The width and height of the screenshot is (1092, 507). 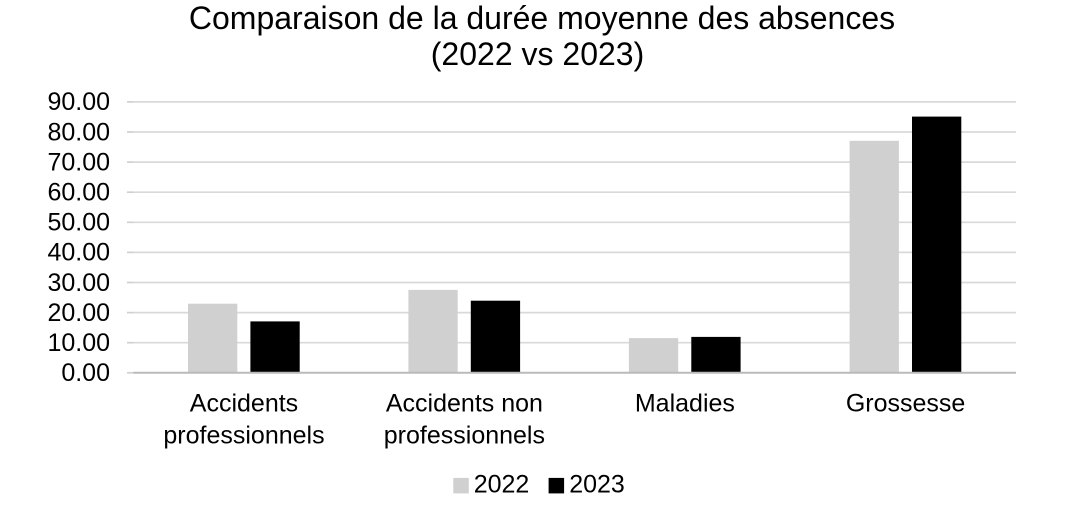 I want to click on svg-text: 0.00, so click(x=85, y=373).